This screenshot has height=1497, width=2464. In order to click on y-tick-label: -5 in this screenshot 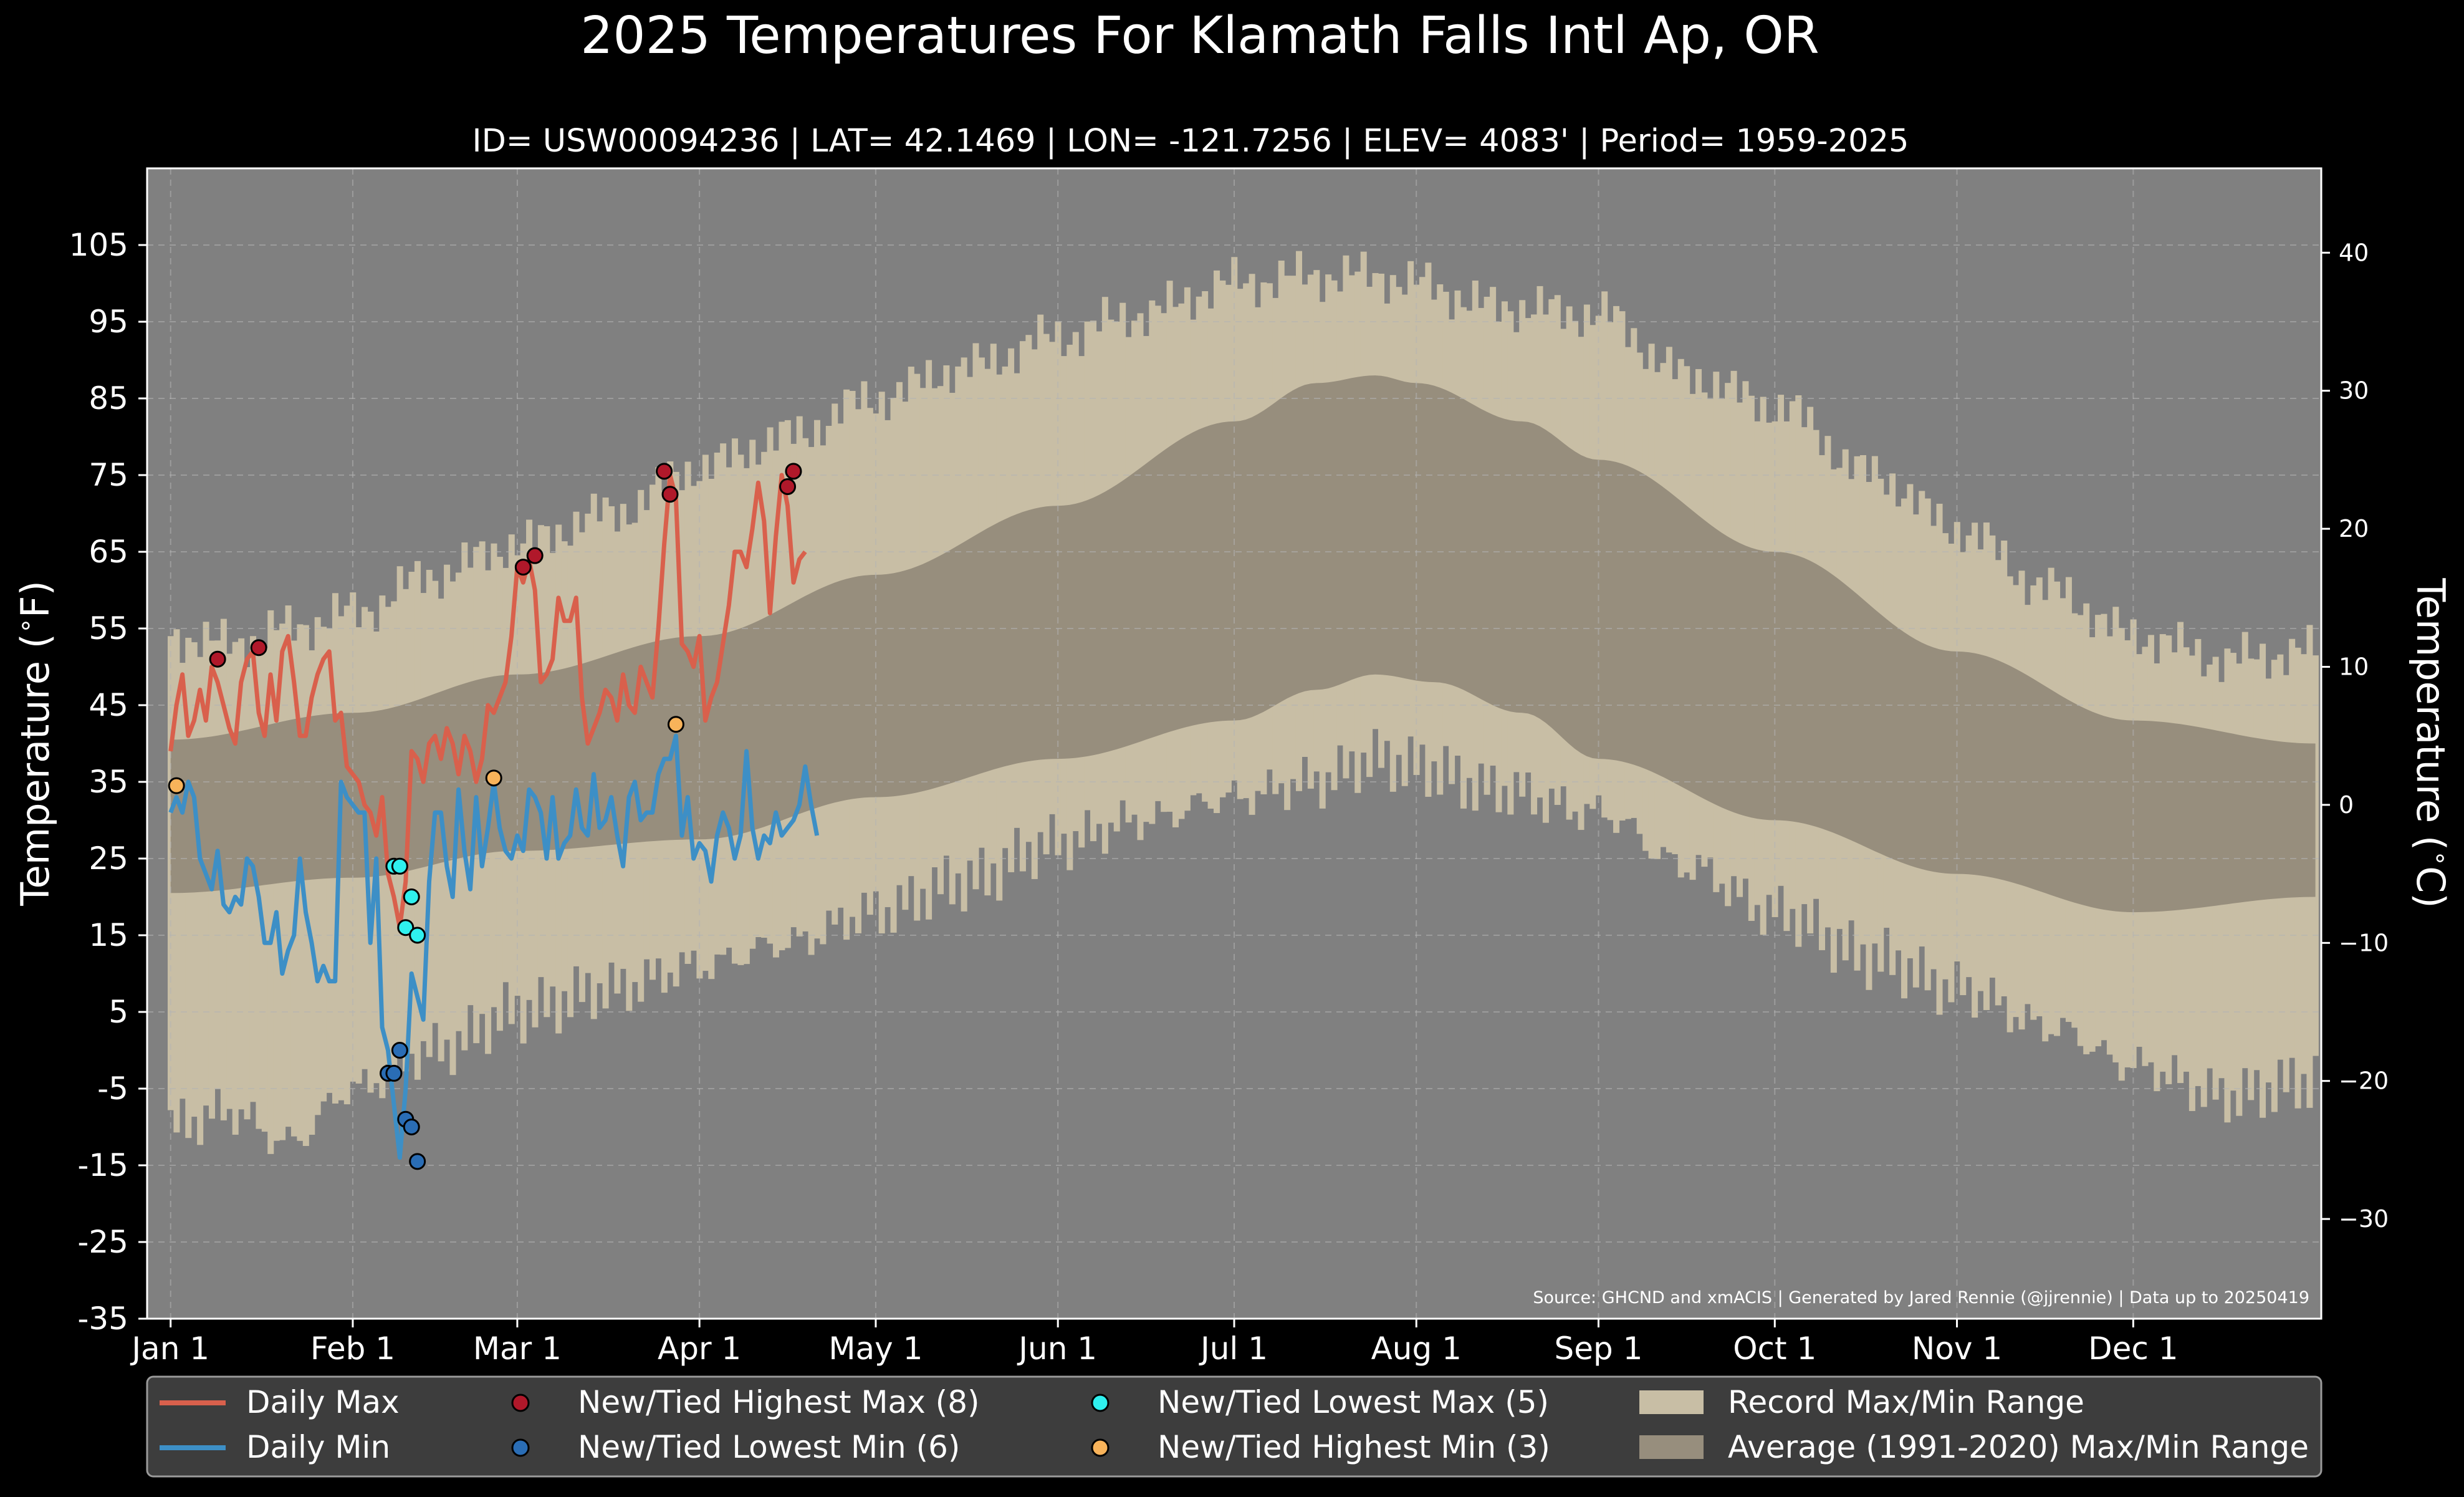, I will do `click(113, 1089)`.